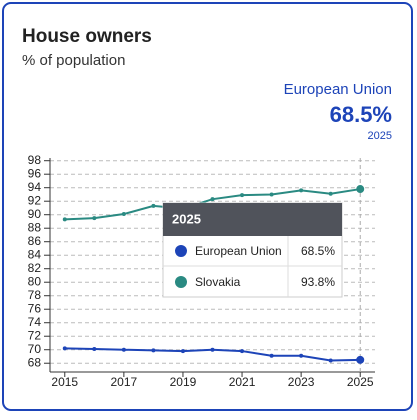 The height and width of the screenshot is (420, 417). I want to click on highlight-year: 2025, so click(380, 136).